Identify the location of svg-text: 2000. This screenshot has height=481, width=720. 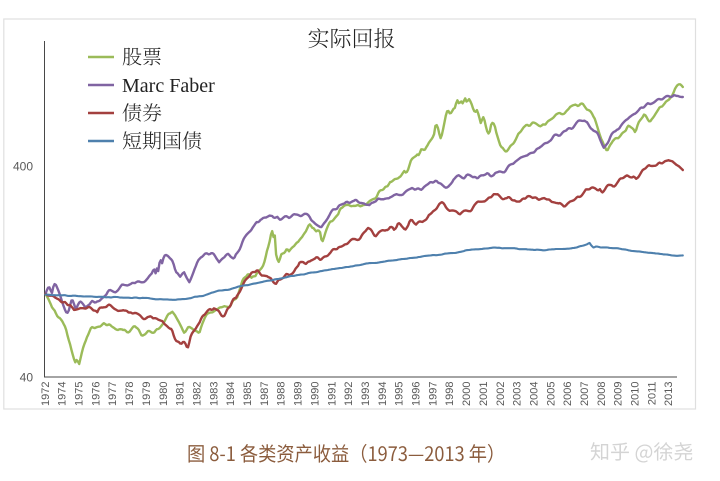
(467, 394).